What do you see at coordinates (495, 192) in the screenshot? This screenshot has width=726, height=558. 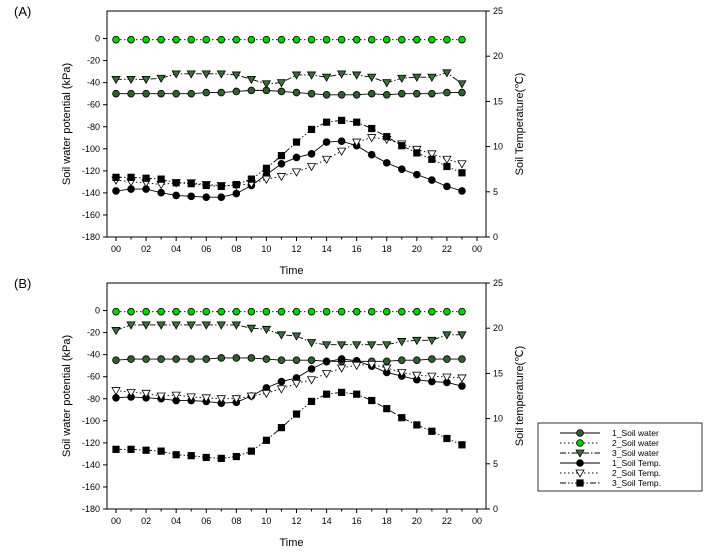 I see `y-right-tick-label: 5` at bounding box center [495, 192].